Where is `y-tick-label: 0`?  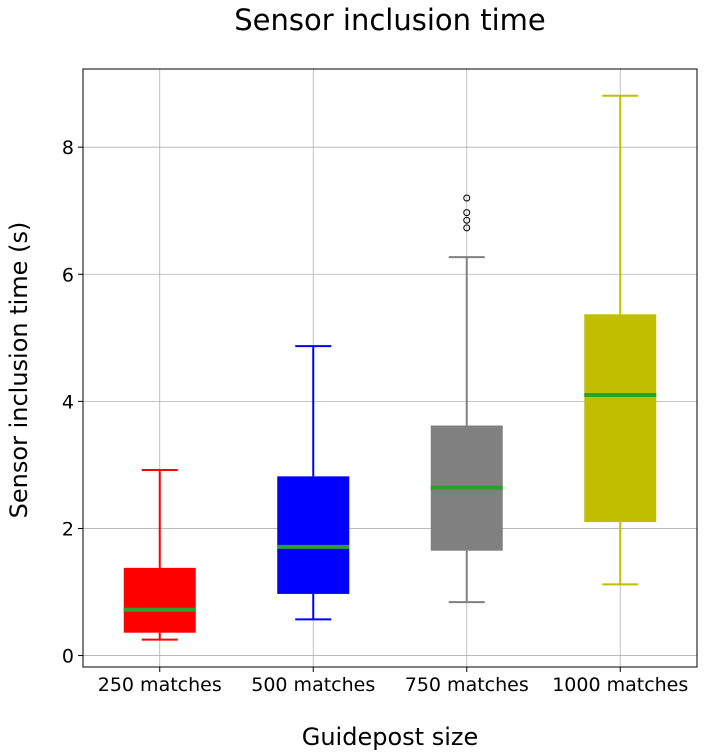
y-tick-label: 0 is located at coordinates (68, 657).